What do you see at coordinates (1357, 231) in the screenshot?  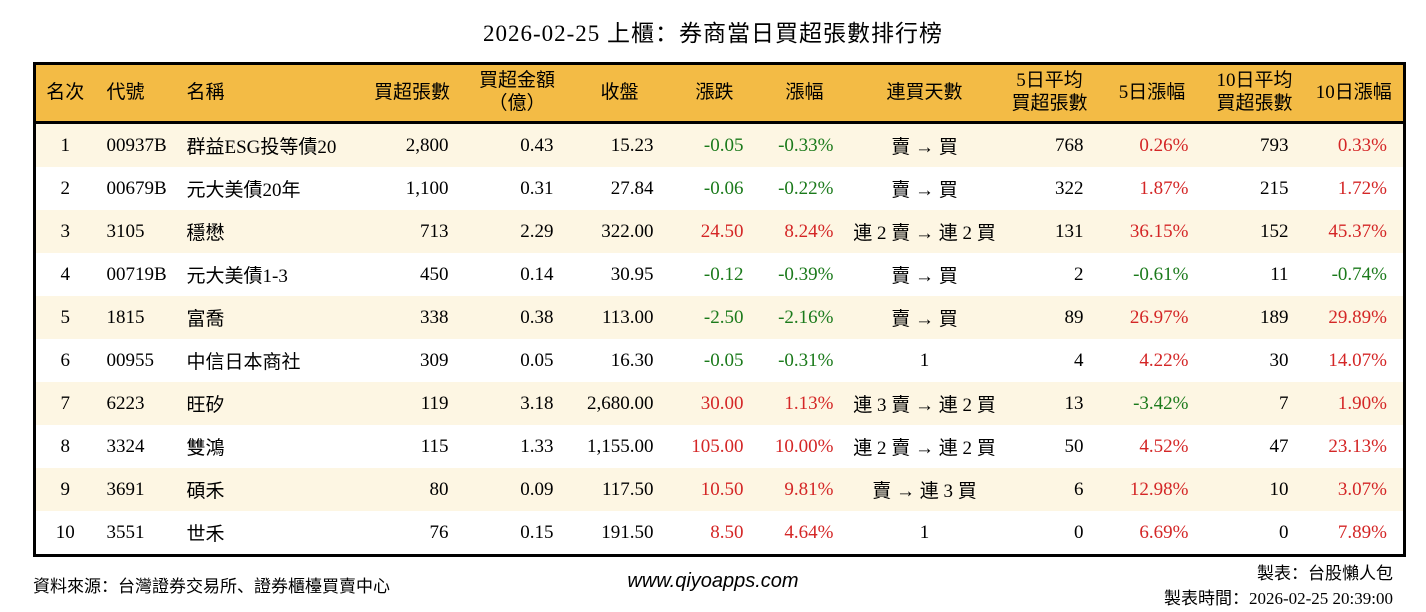 I see `pct10-cell: 45.37%` at bounding box center [1357, 231].